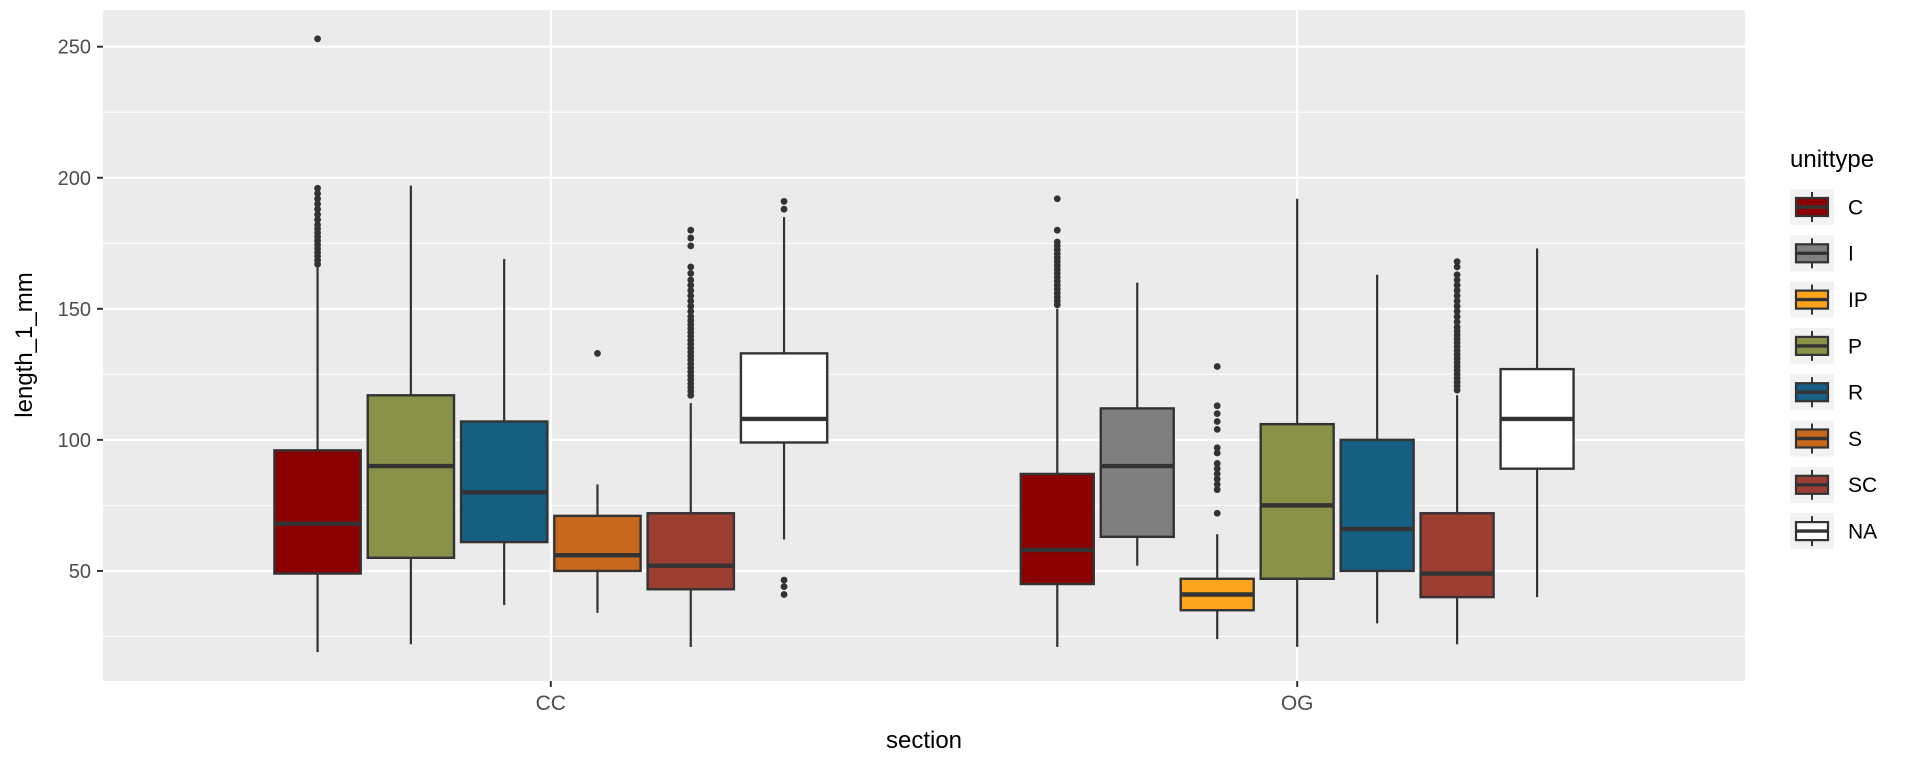 This screenshot has height=768, width=1920. I want to click on box-OG-R, so click(1377, 505).